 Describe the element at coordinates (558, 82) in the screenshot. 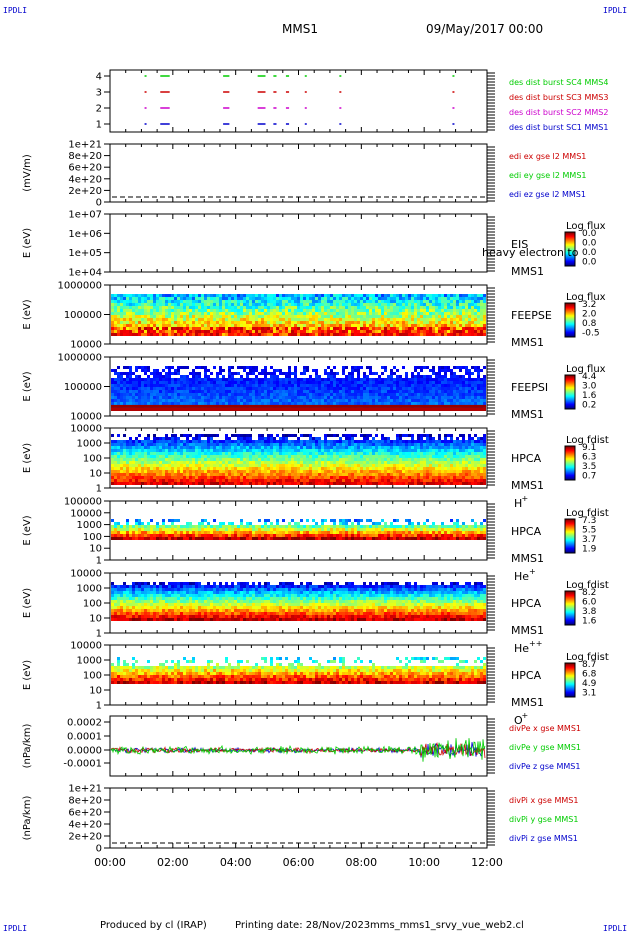

I see `legend-entry: des dist burst SC4 MMS4` at that location.